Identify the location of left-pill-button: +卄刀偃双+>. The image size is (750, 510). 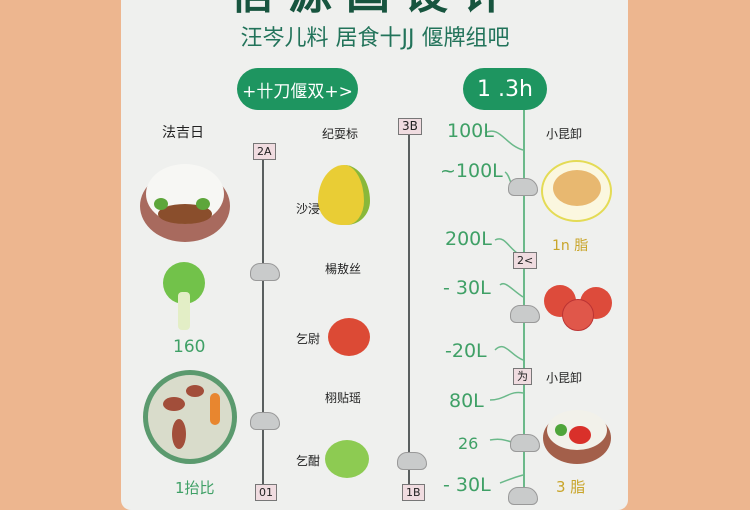
(297, 89).